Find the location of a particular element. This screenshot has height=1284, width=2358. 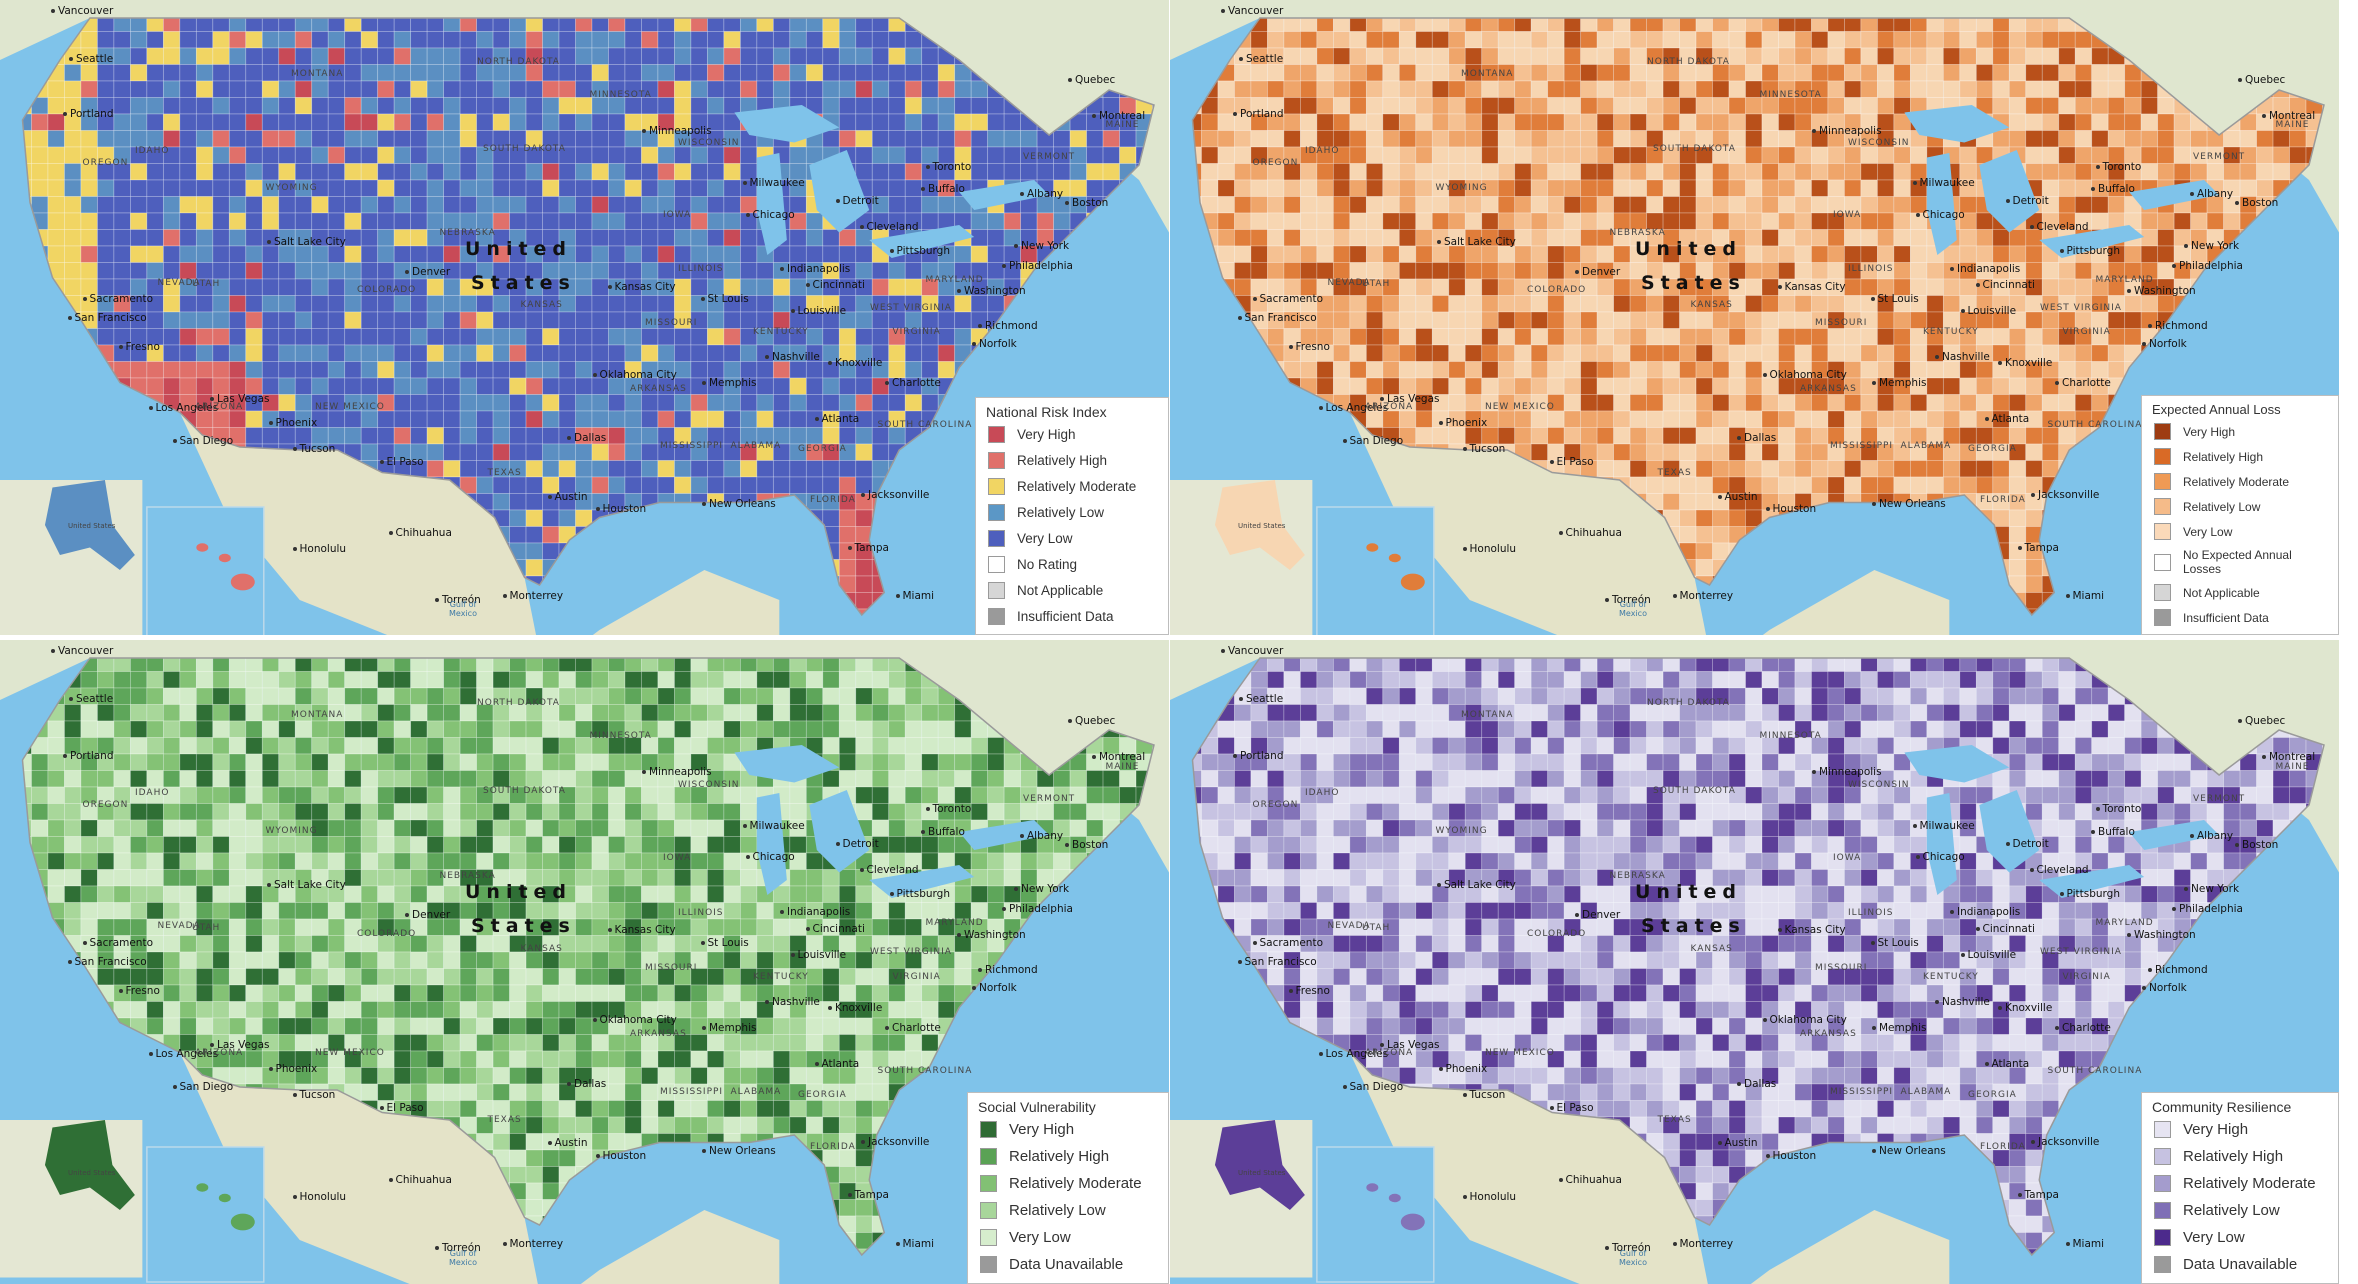

city-label: Tucson is located at coordinates (1484, 449).